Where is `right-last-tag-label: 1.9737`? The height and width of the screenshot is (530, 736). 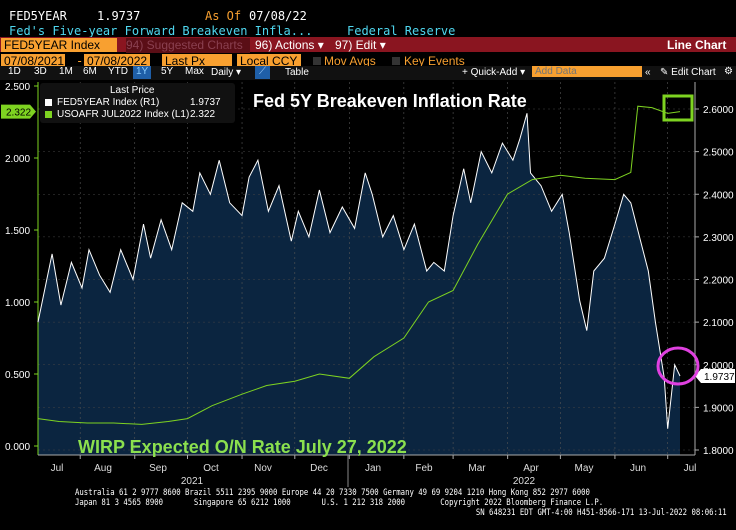 right-last-tag-label: 1.9737 is located at coordinates (719, 377).